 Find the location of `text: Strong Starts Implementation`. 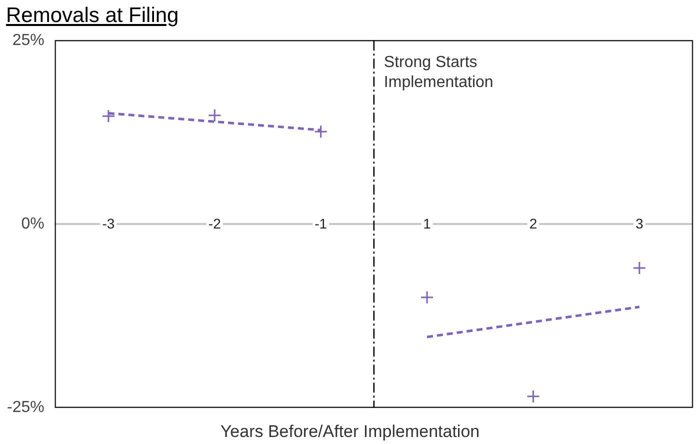

text: Strong Starts Implementation is located at coordinates (439, 73).